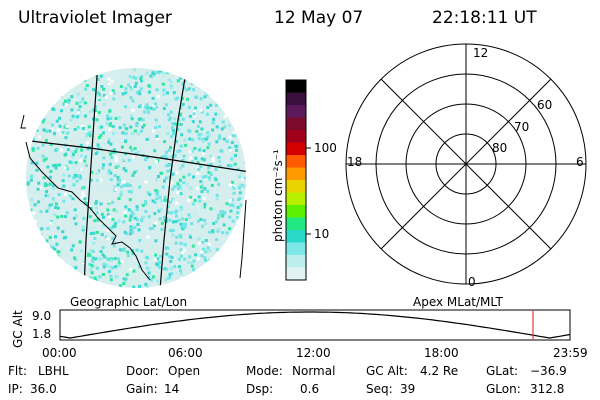 The width and height of the screenshot is (600, 400). Describe the element at coordinates (547, 389) in the screenshot. I see `info-value-glon: 312.8` at that location.